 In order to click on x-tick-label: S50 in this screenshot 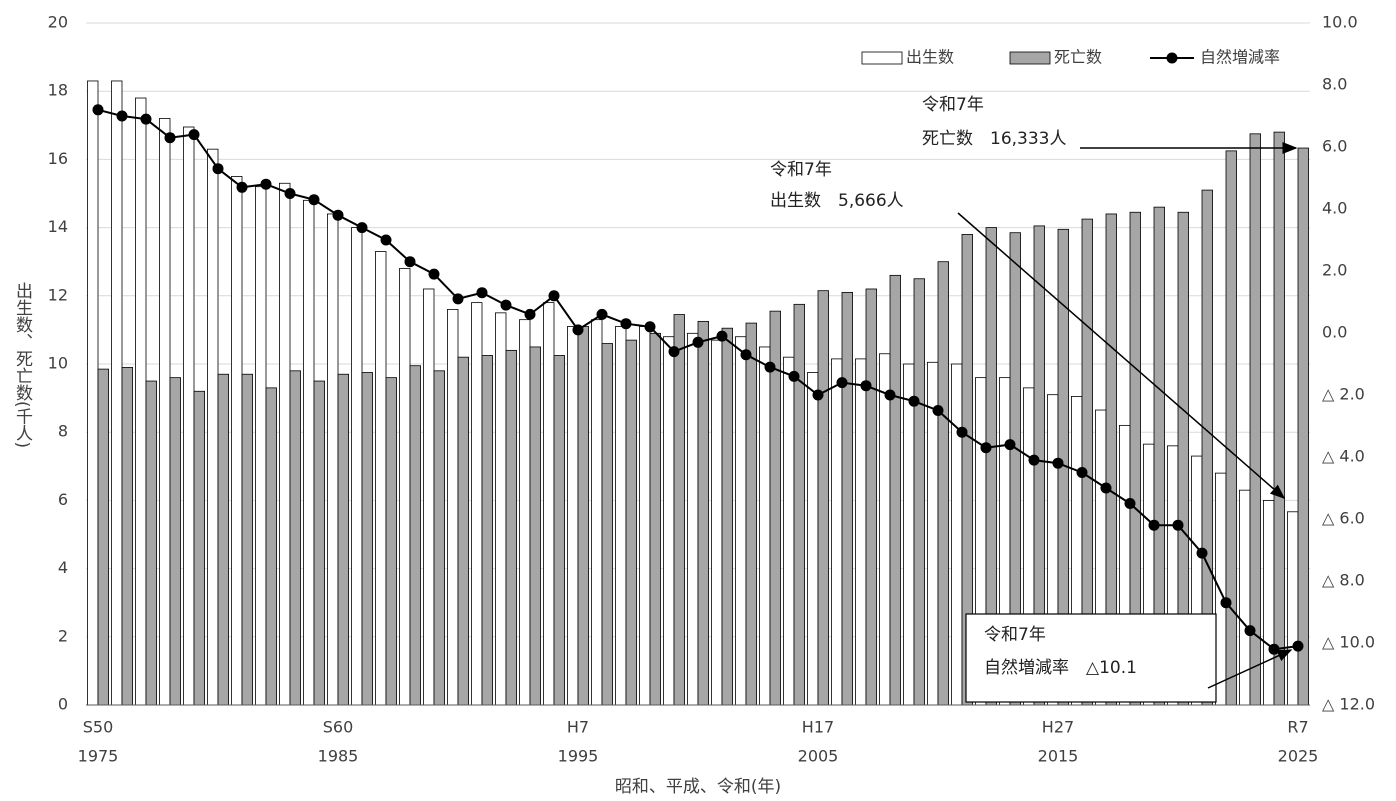, I will do `click(98, 727)`.